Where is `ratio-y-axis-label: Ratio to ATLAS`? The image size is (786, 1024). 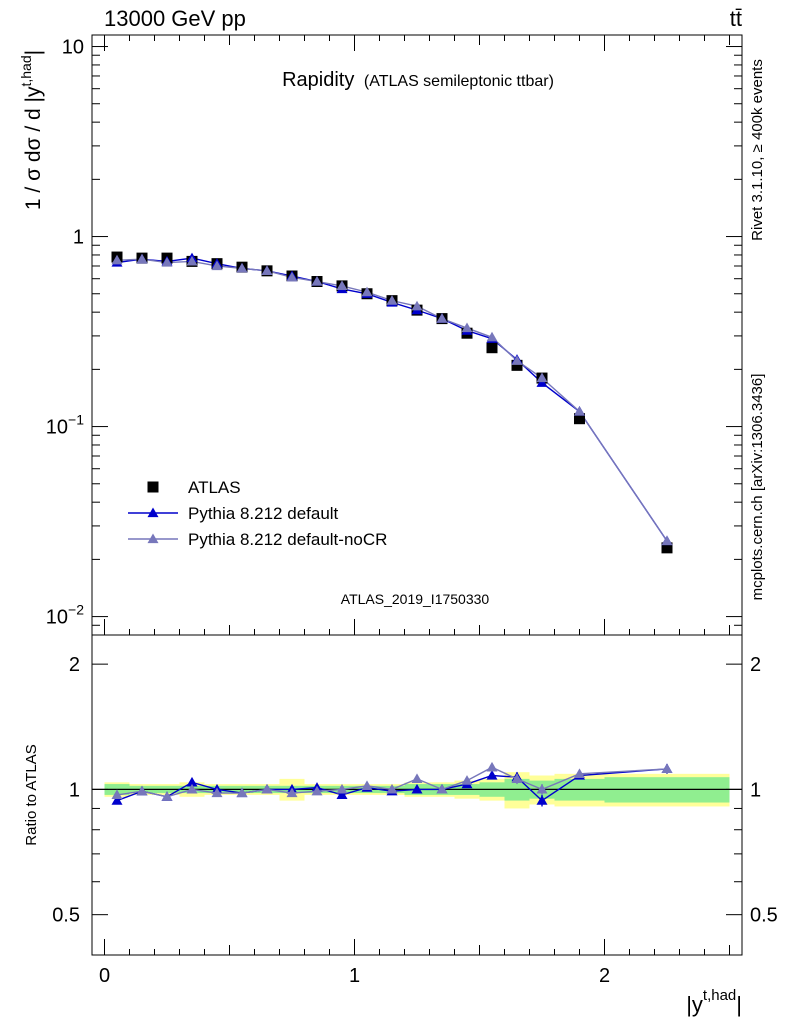
ratio-y-axis-label: Ratio to ATLAS is located at coordinates (31, 794).